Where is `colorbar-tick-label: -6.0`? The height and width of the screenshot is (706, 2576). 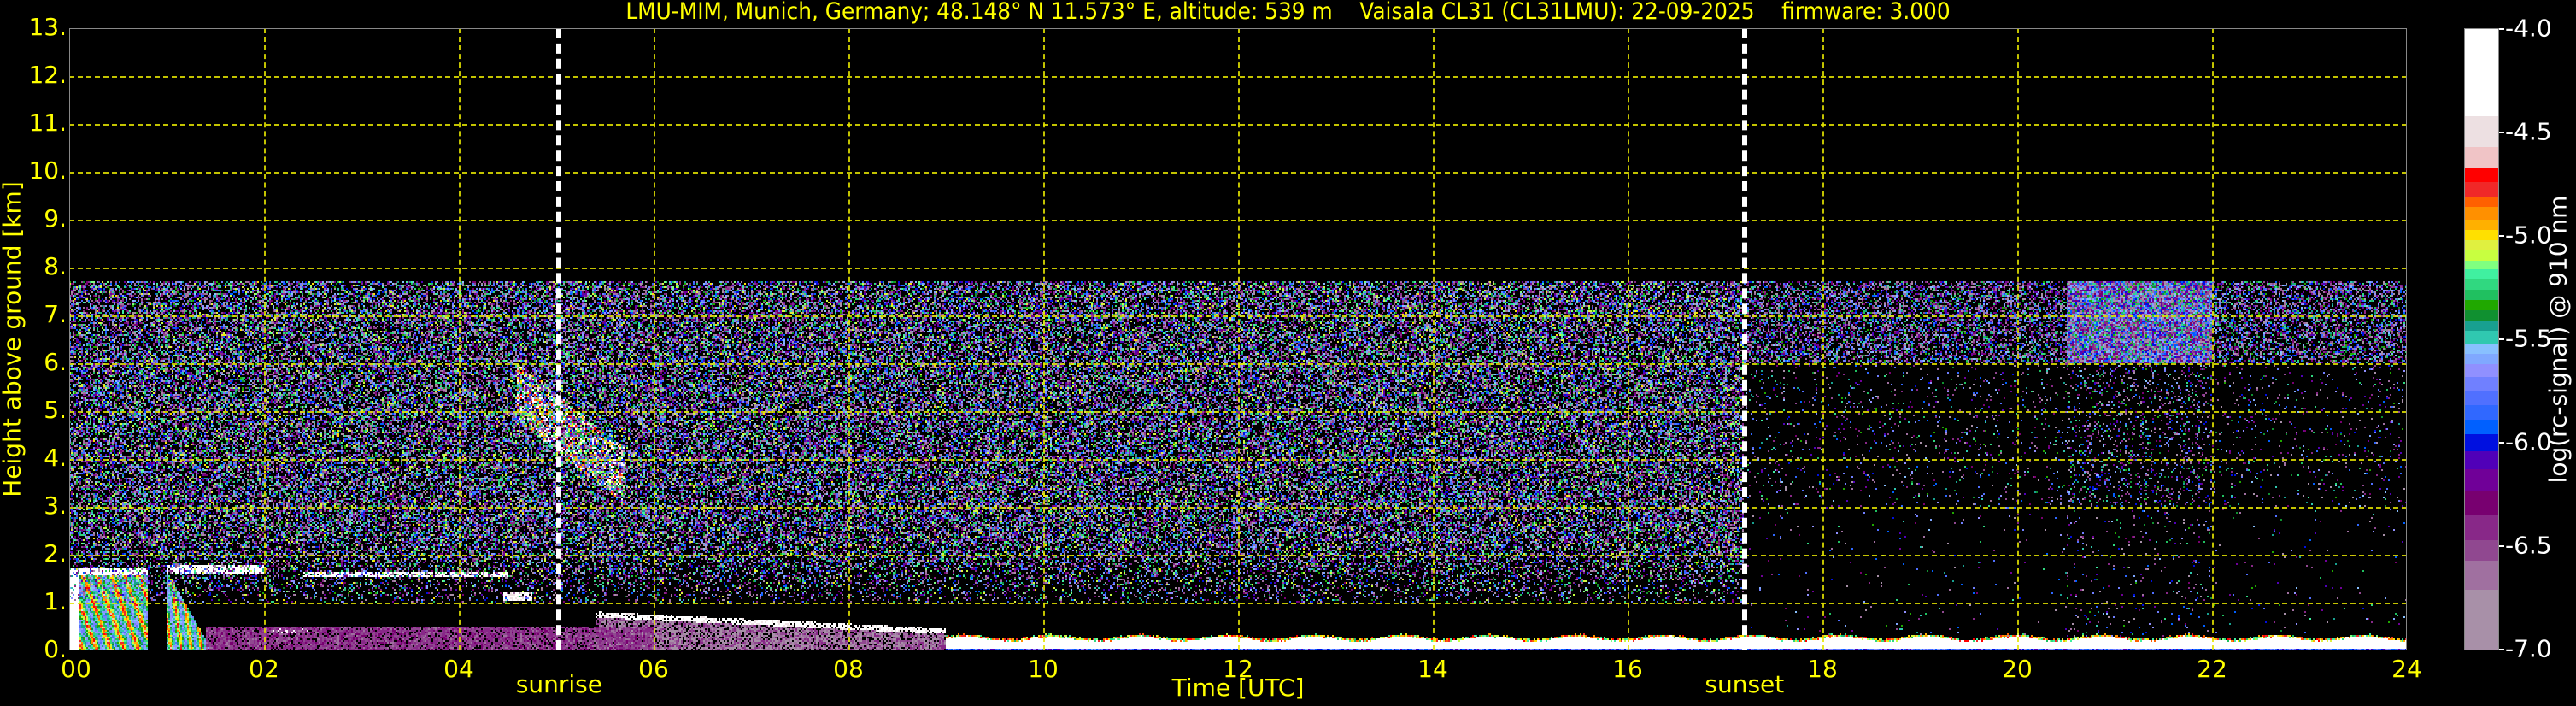 colorbar-tick-label: -6.0 is located at coordinates (2528, 441).